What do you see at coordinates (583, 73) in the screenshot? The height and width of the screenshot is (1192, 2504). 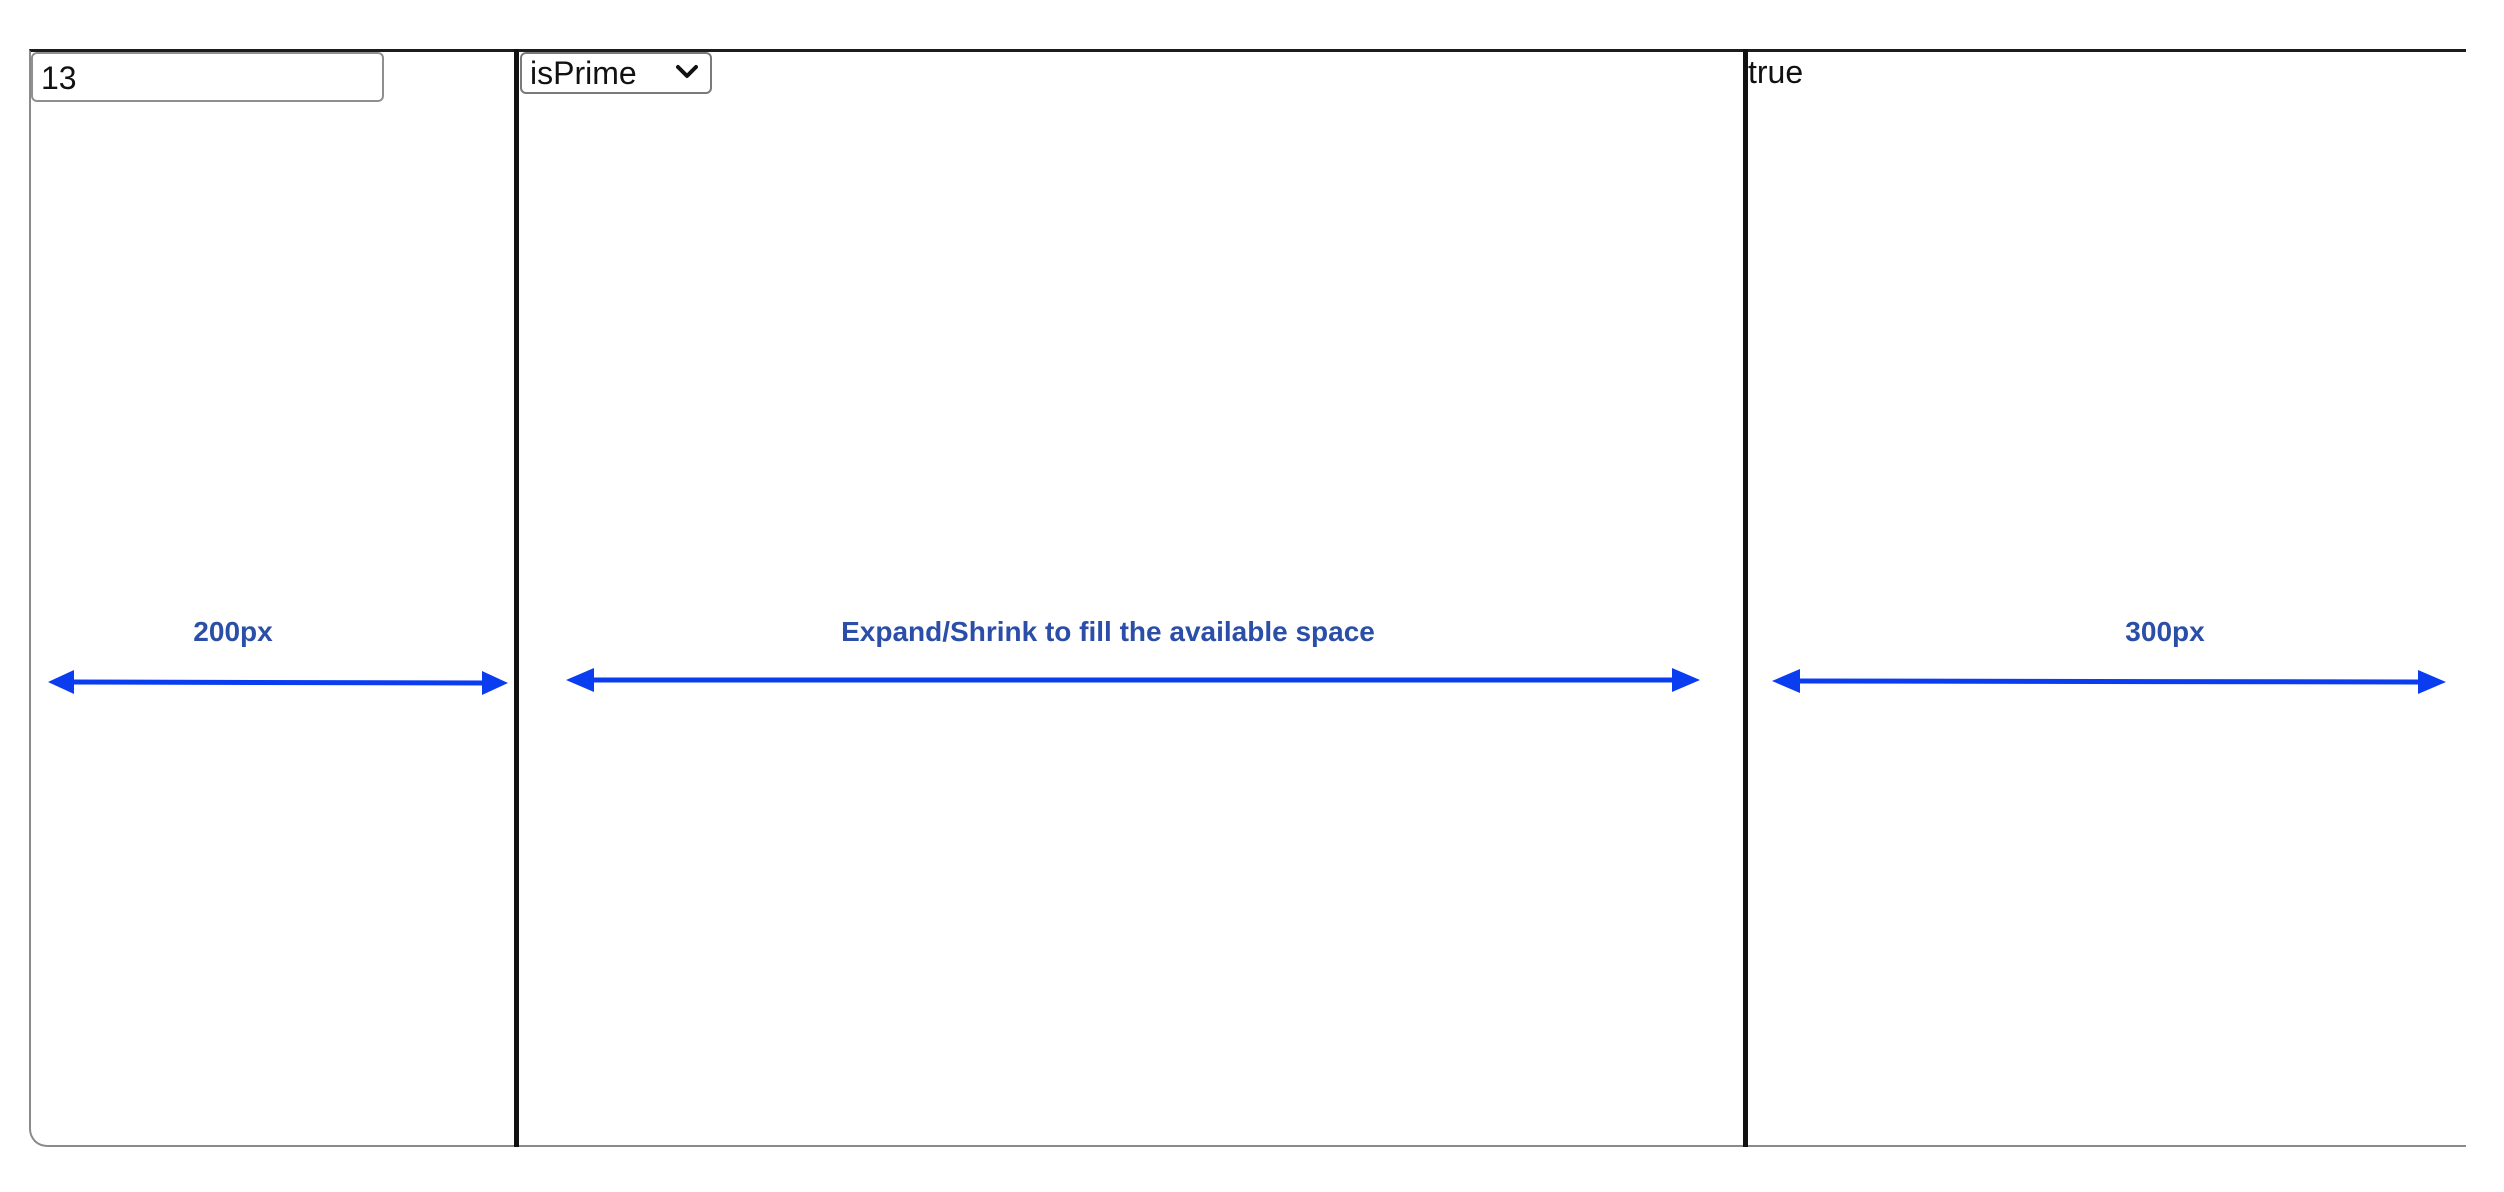 I see `function-select-value: isPrime` at bounding box center [583, 73].